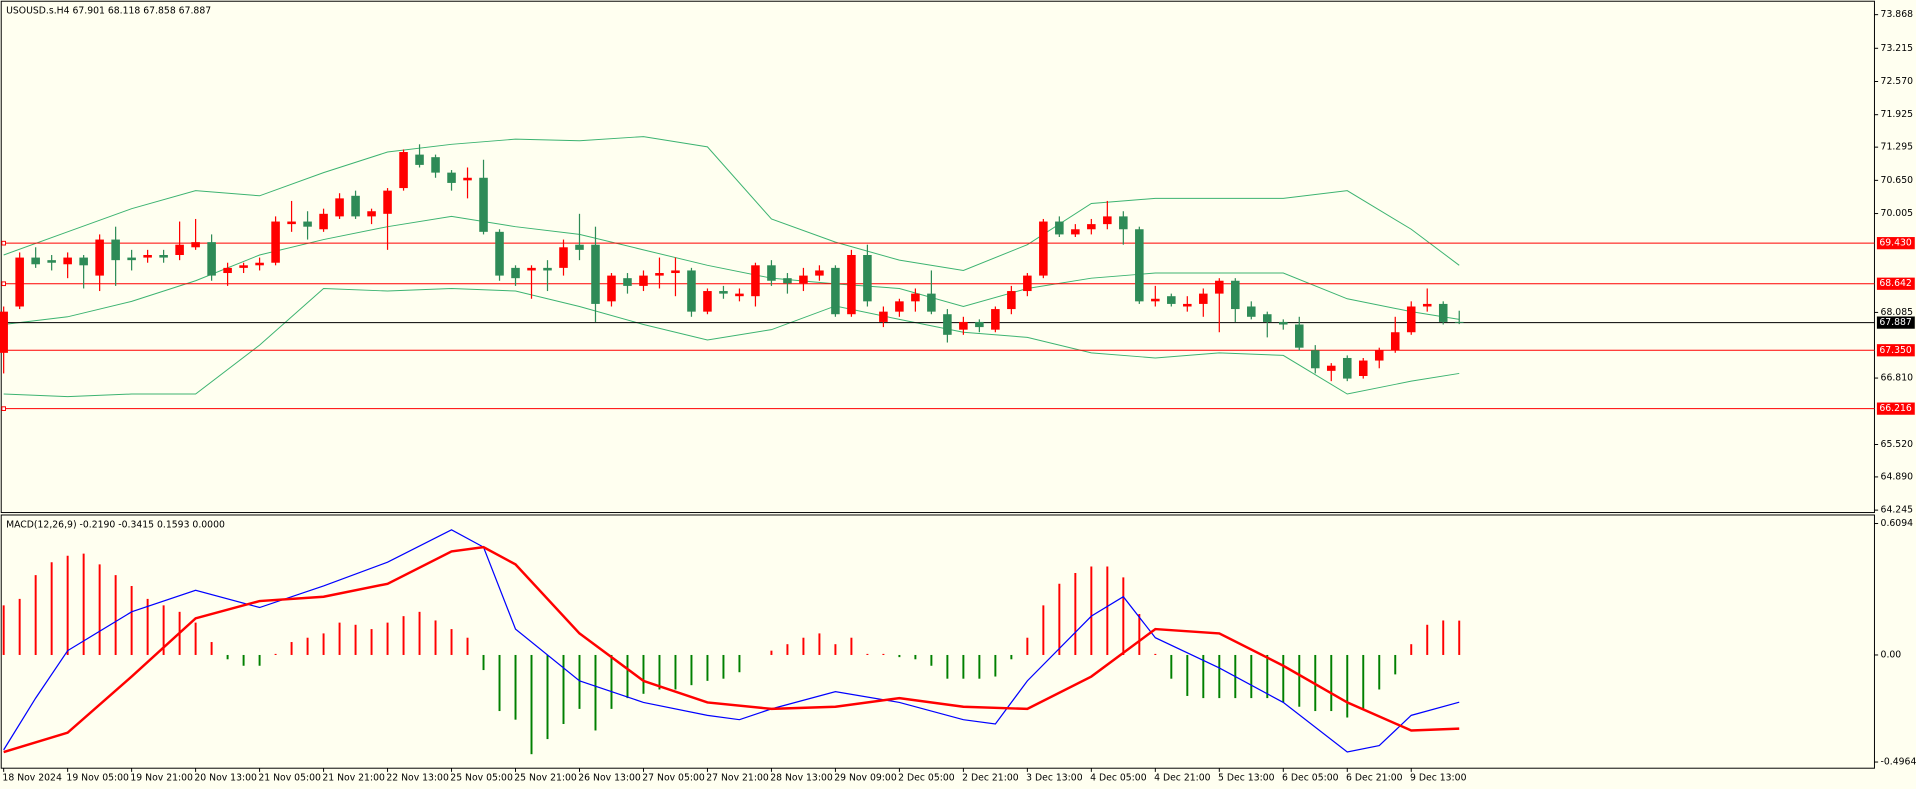 The height and width of the screenshot is (789, 1916). Describe the element at coordinates (289, 777) in the screenshot. I see `x-tick-label: 21 Nov 05:00` at that location.